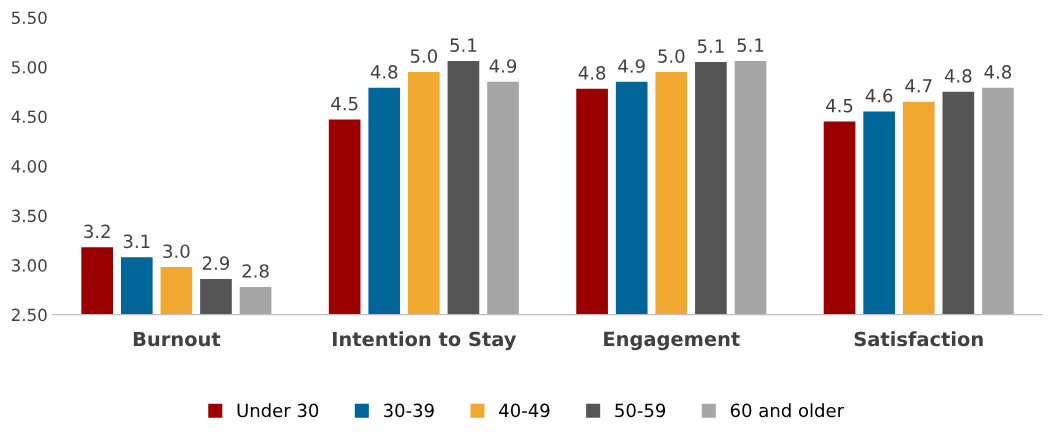  What do you see at coordinates (29, 216) in the screenshot?
I see `y-tick-label: 3.50` at bounding box center [29, 216].